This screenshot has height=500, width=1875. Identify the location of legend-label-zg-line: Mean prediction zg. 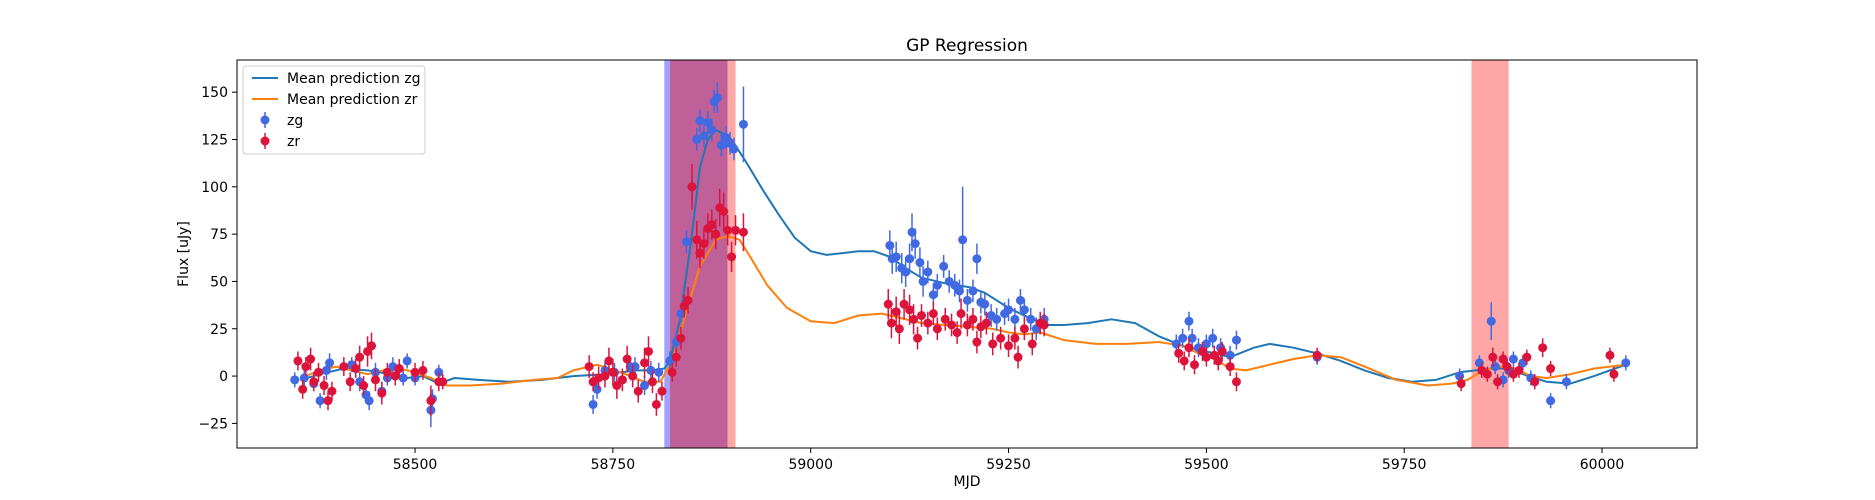
(354, 79).